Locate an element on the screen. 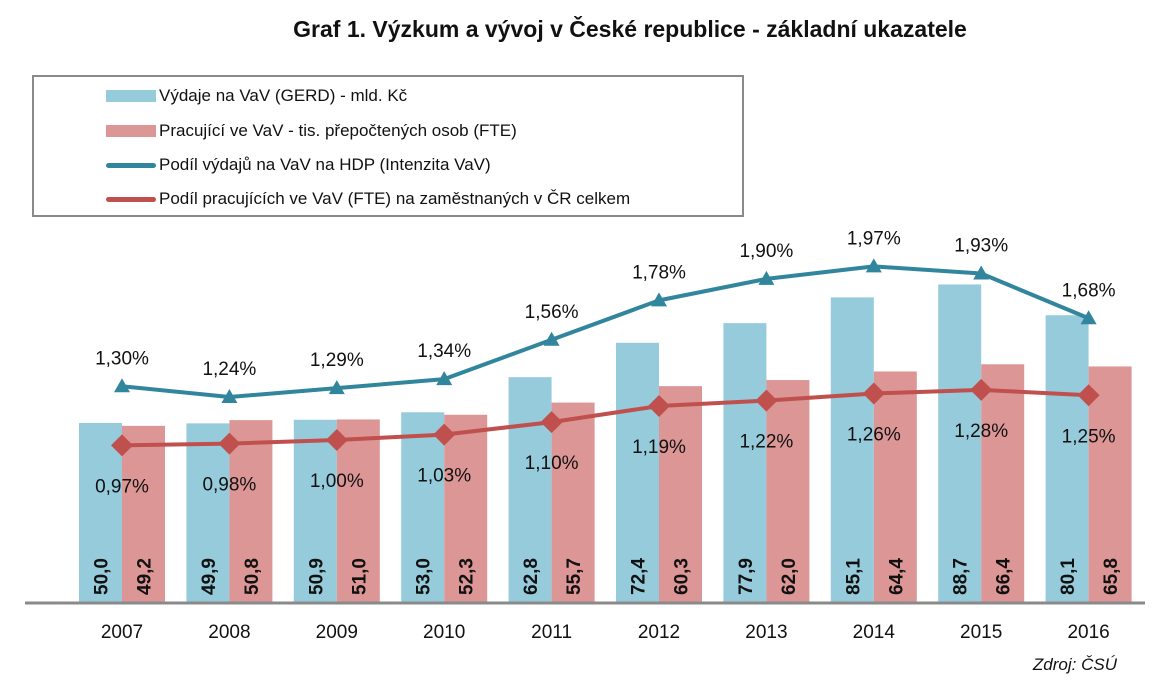  x-tick-label: 2014 is located at coordinates (874, 632).